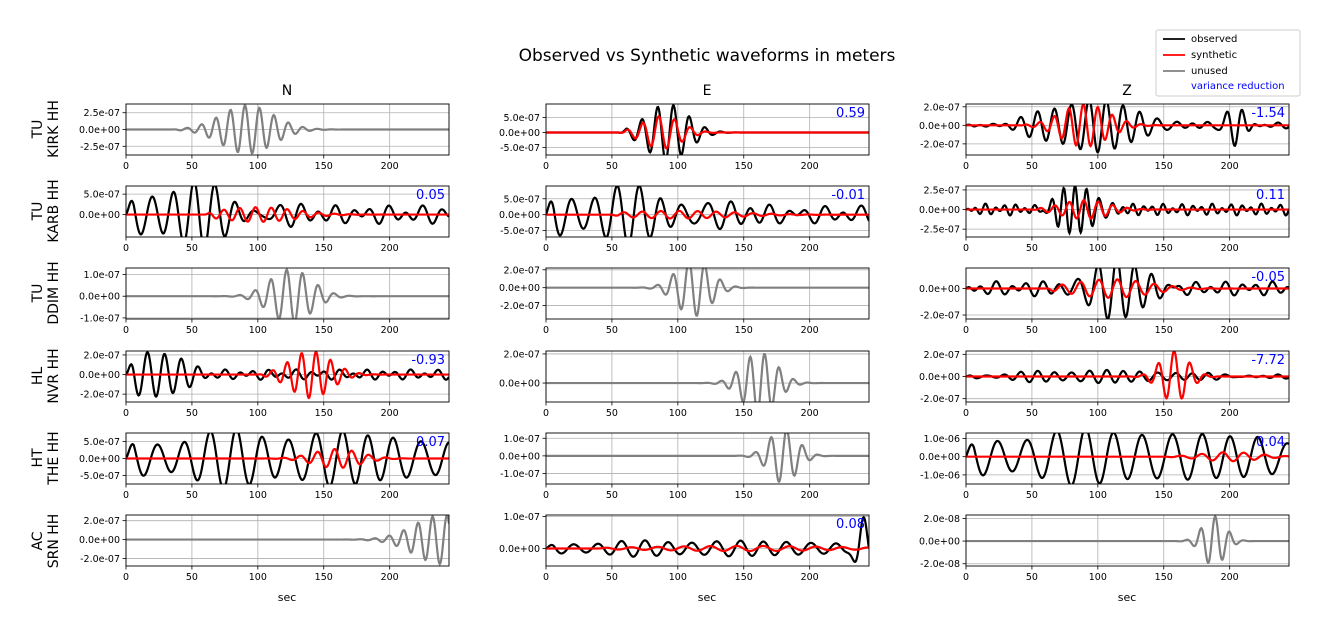 The width and height of the screenshot is (1329, 634). What do you see at coordinates (287, 91) in the screenshot?
I see `column-title-n: N` at bounding box center [287, 91].